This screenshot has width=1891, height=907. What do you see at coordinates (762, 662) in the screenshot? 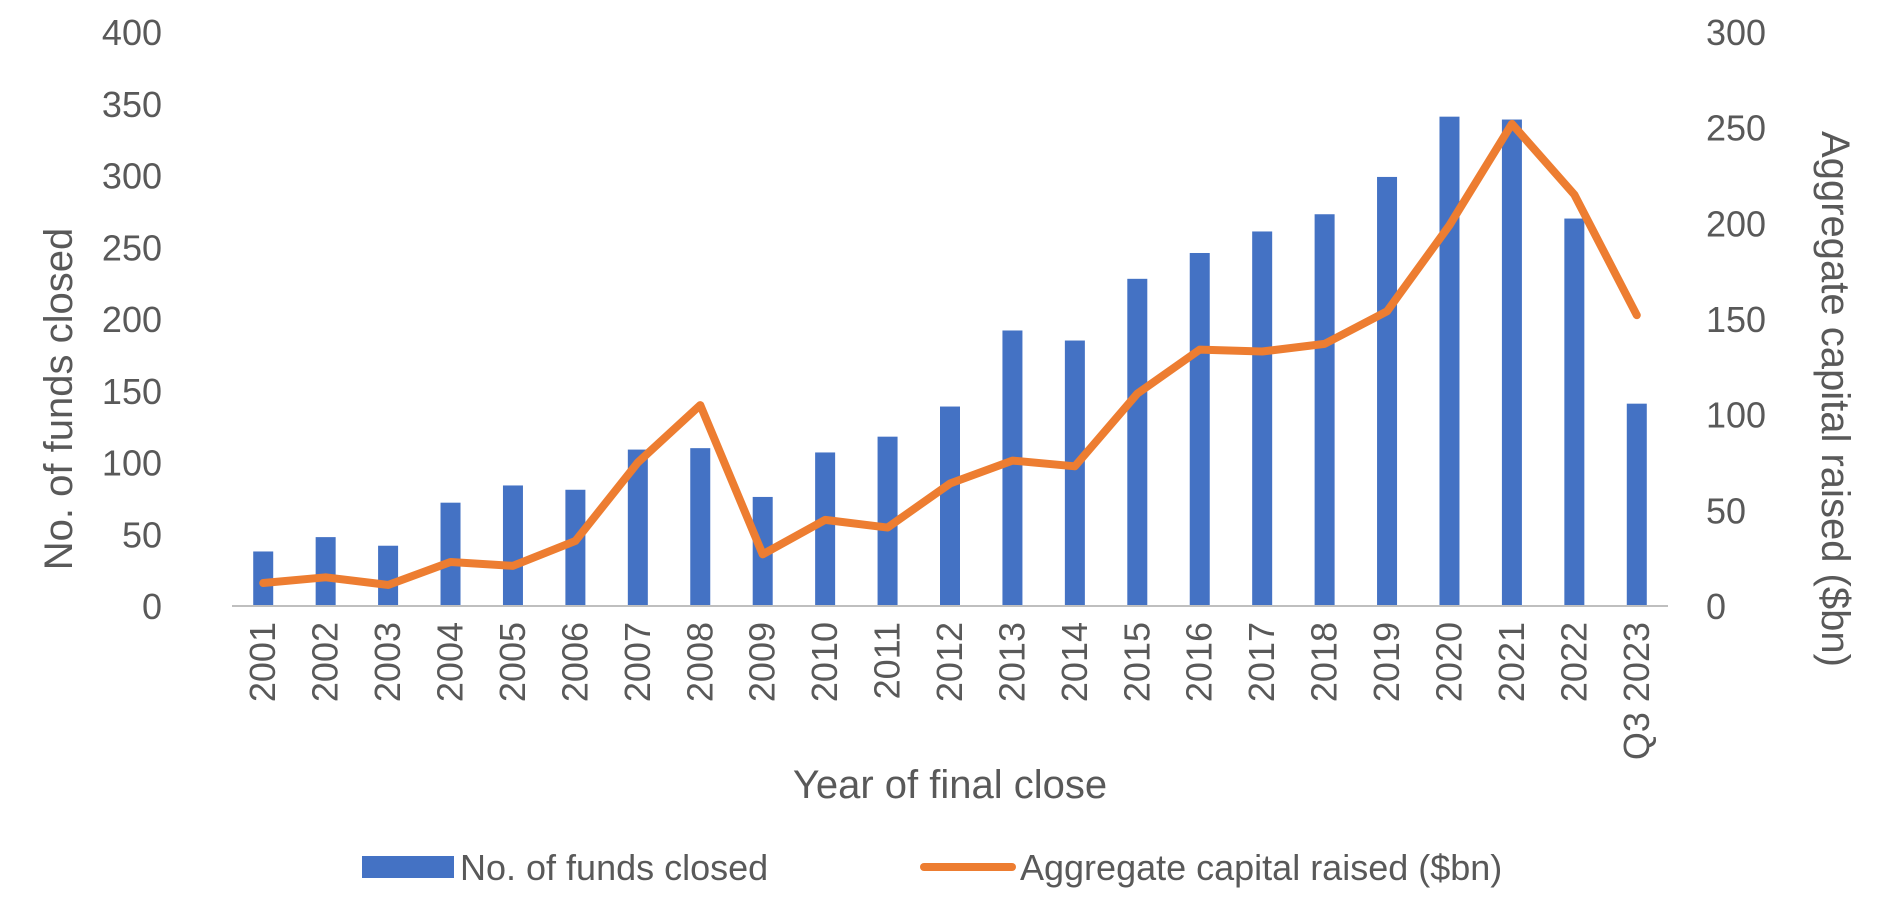
I see `x-tick-label: 2009` at bounding box center [762, 662].